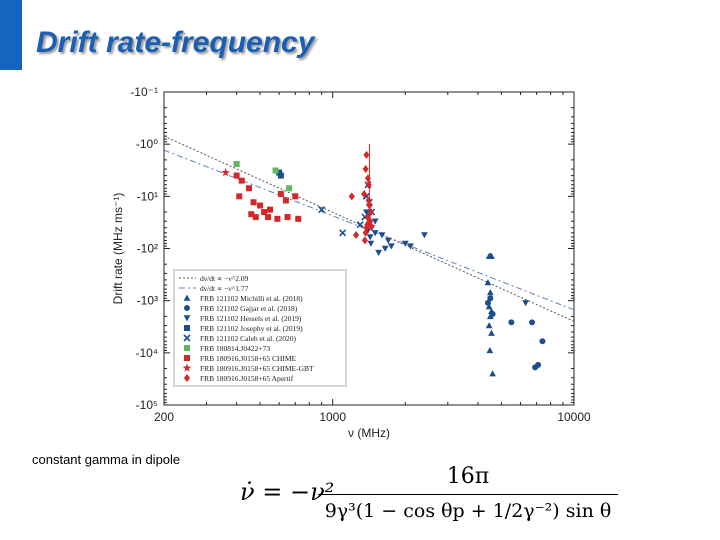  What do you see at coordinates (164, 417) in the screenshot?
I see `x-tick-label: 200` at bounding box center [164, 417].